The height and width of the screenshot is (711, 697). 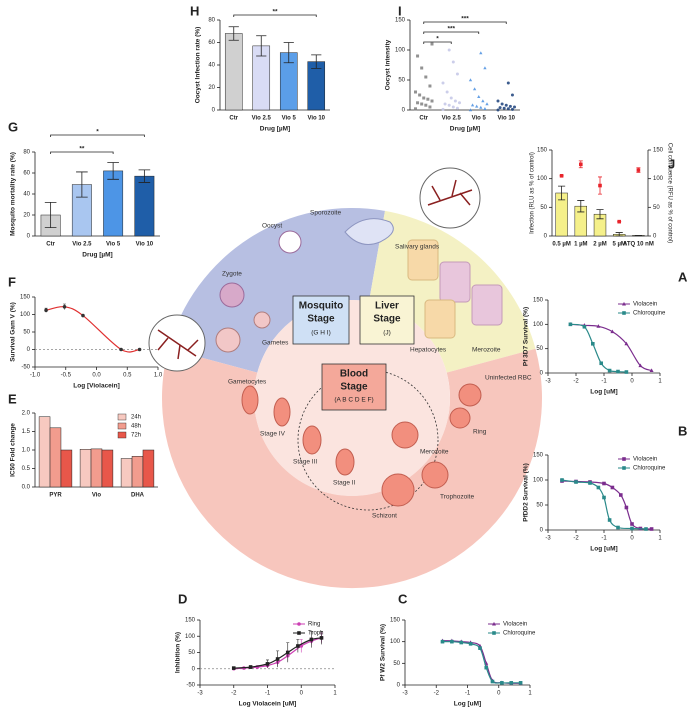 I want to click on y-axis-label: Inhibition (%), so click(x=178, y=652).